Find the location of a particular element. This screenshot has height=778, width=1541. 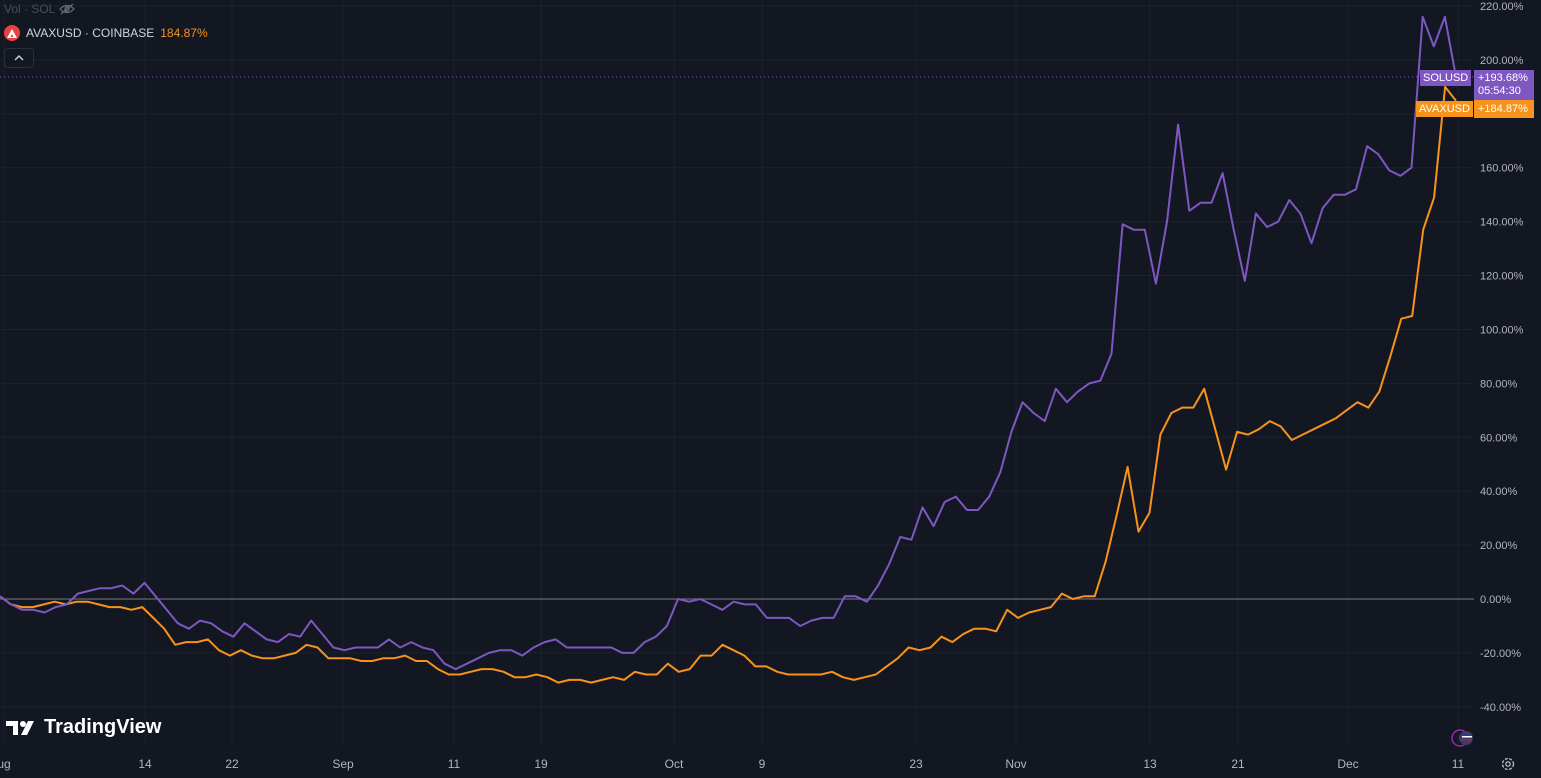

sol-symbol-label: SOLUSD is located at coordinates (1446, 78).